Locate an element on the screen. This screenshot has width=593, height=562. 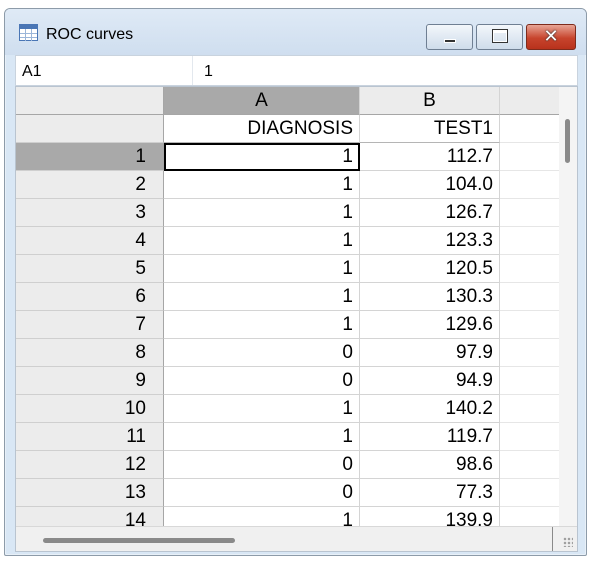
cell-reference: A1 is located at coordinates (32, 71).